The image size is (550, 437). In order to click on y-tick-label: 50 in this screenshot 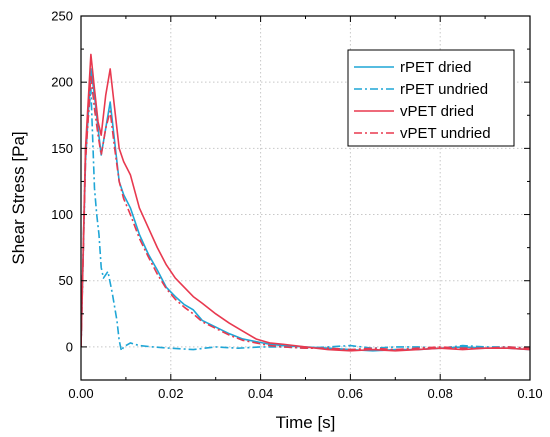, I will do `click(66, 280)`.